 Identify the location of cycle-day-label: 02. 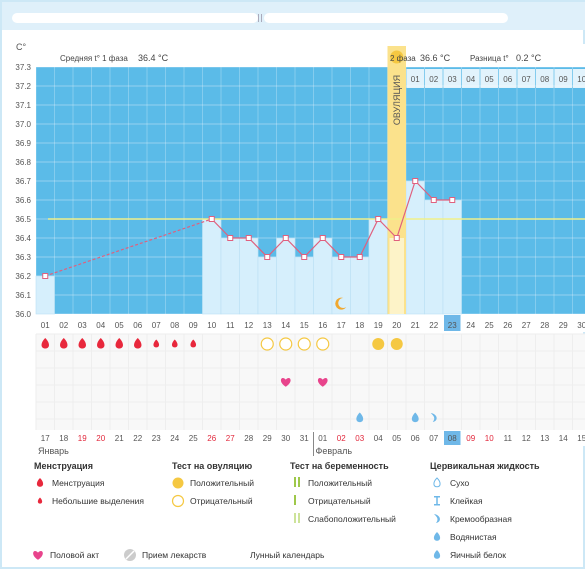
(63, 325).